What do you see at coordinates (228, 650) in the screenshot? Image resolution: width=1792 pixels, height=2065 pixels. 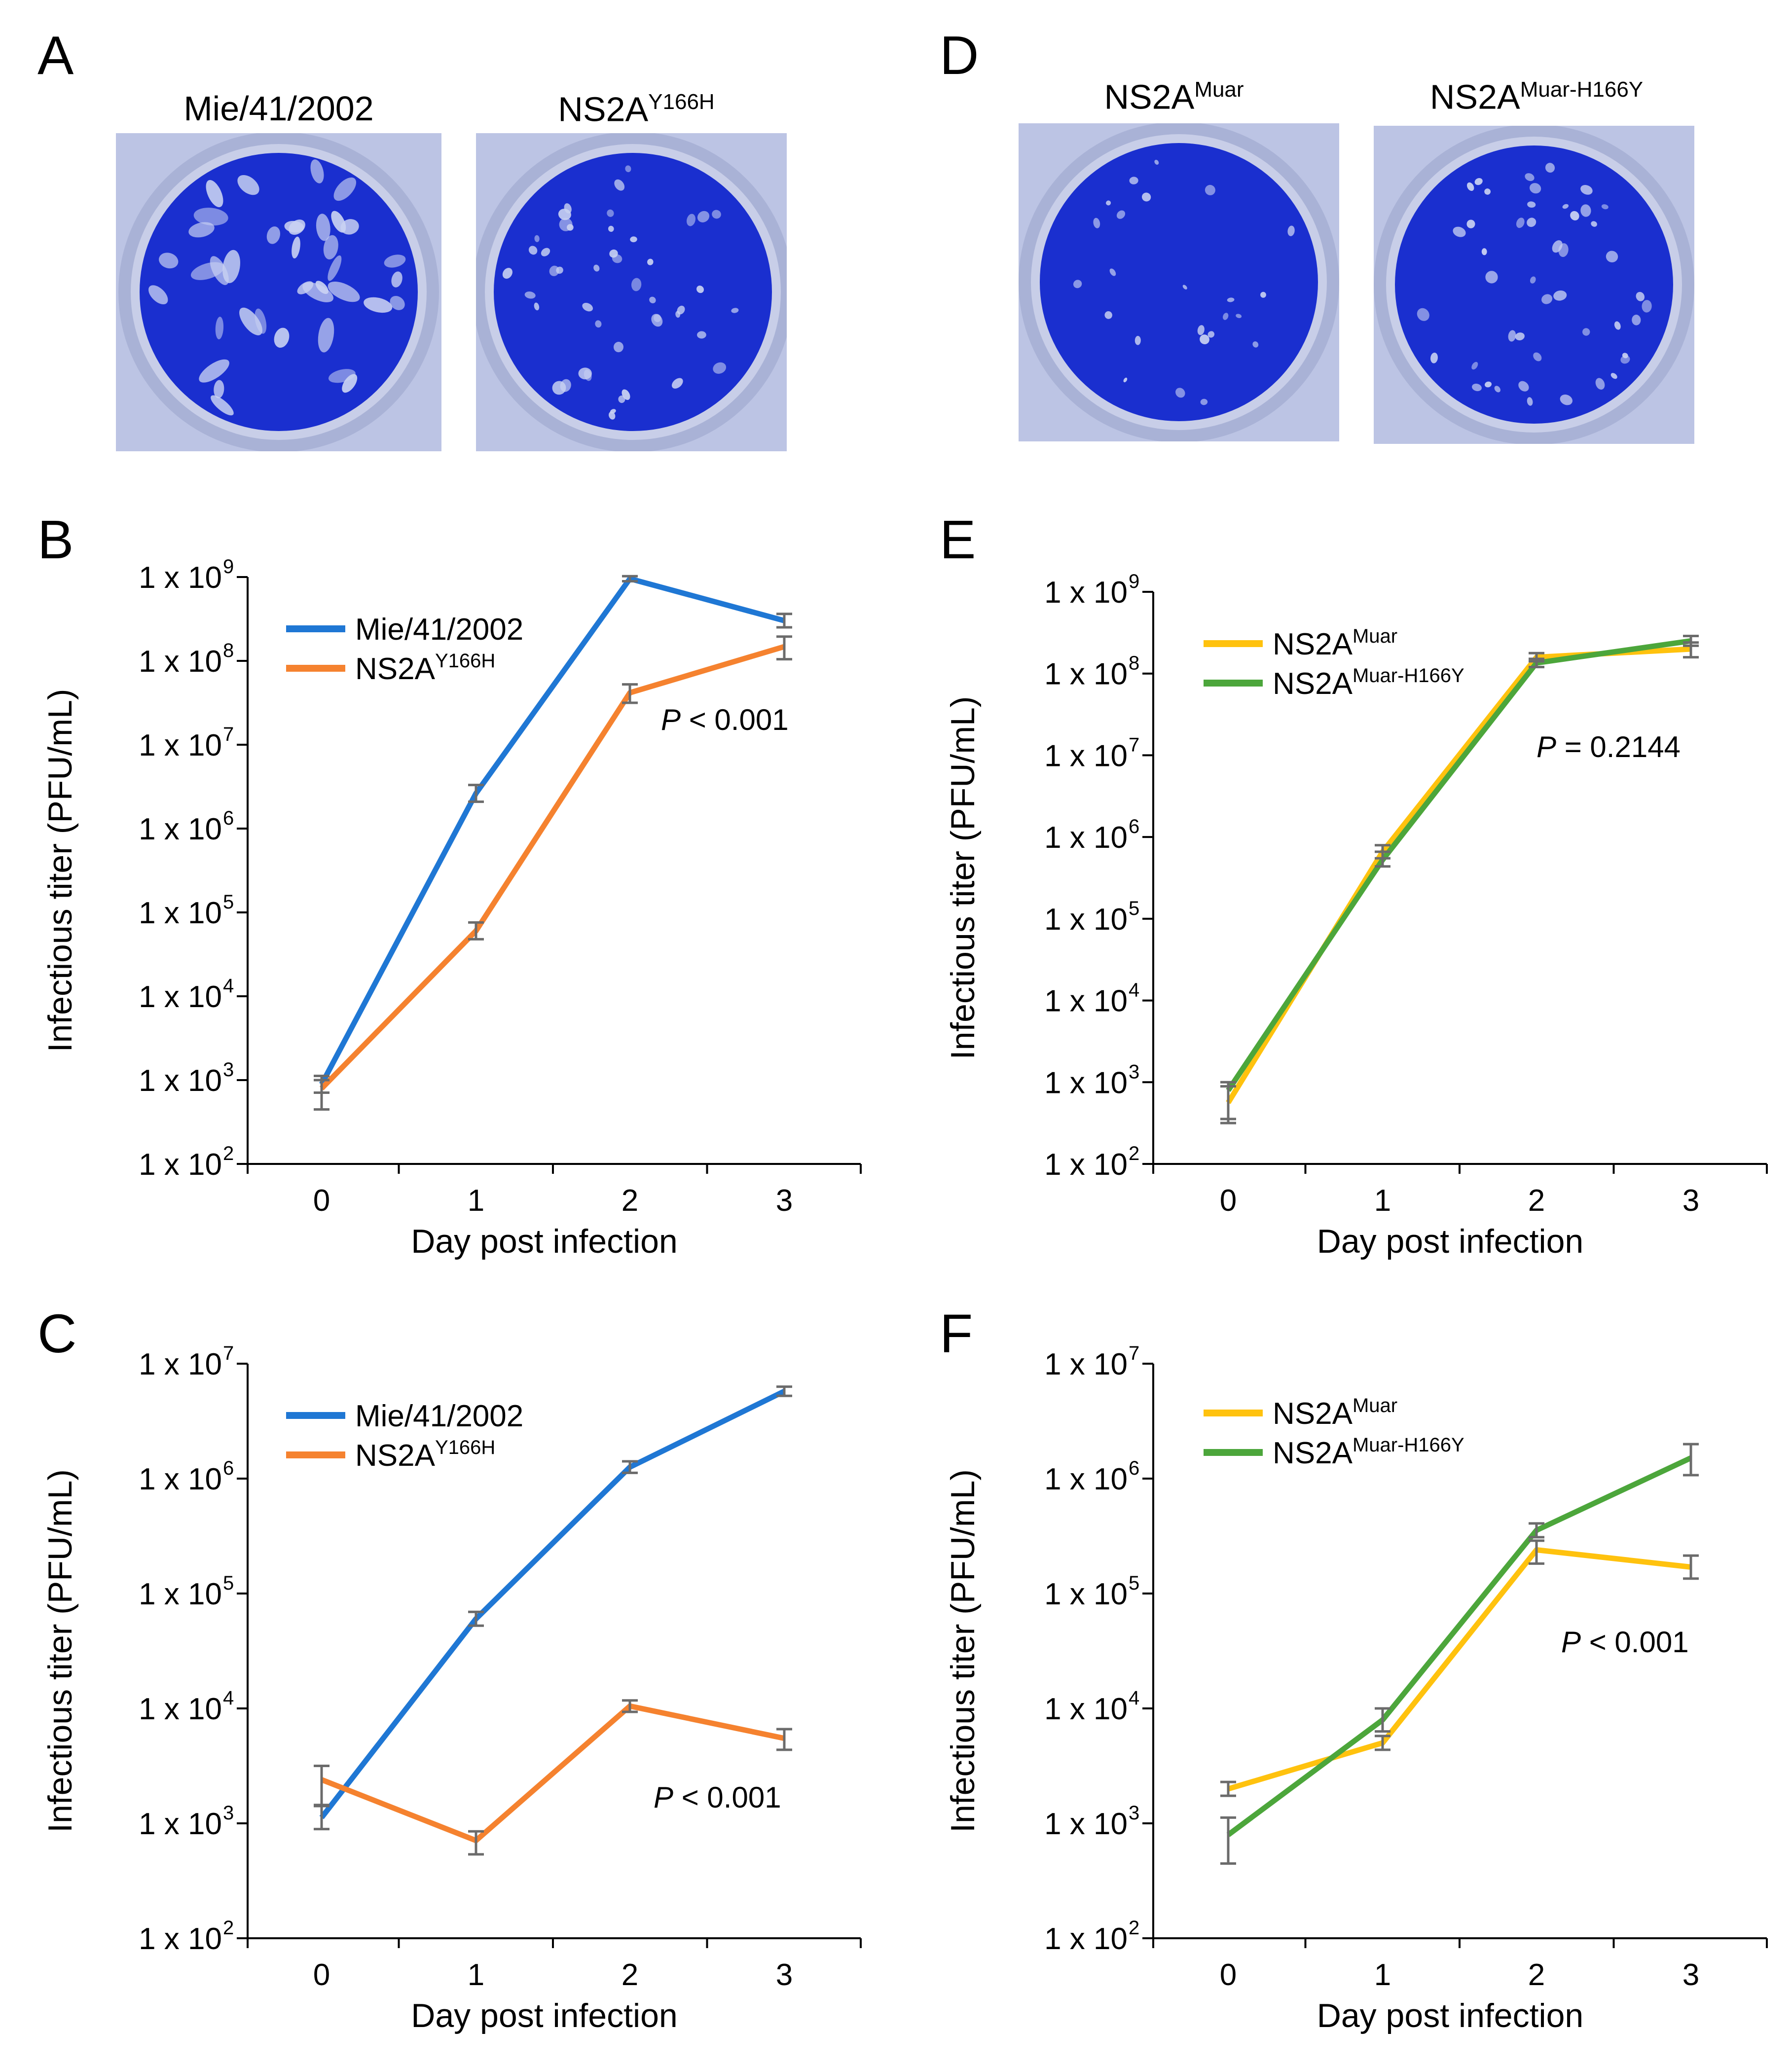 I see `y-tick-exponent: 8` at bounding box center [228, 650].